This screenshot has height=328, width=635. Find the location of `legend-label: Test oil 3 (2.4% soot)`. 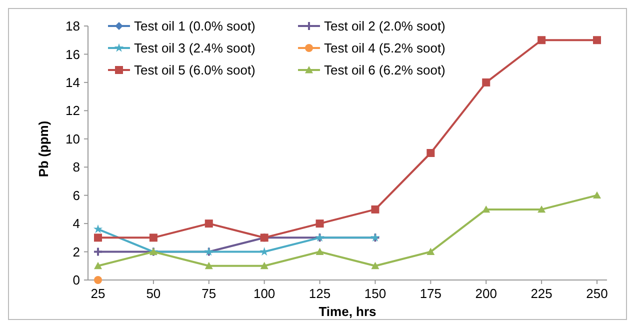

legend-label: Test oil 3 (2.4% soot) is located at coordinates (195, 48).